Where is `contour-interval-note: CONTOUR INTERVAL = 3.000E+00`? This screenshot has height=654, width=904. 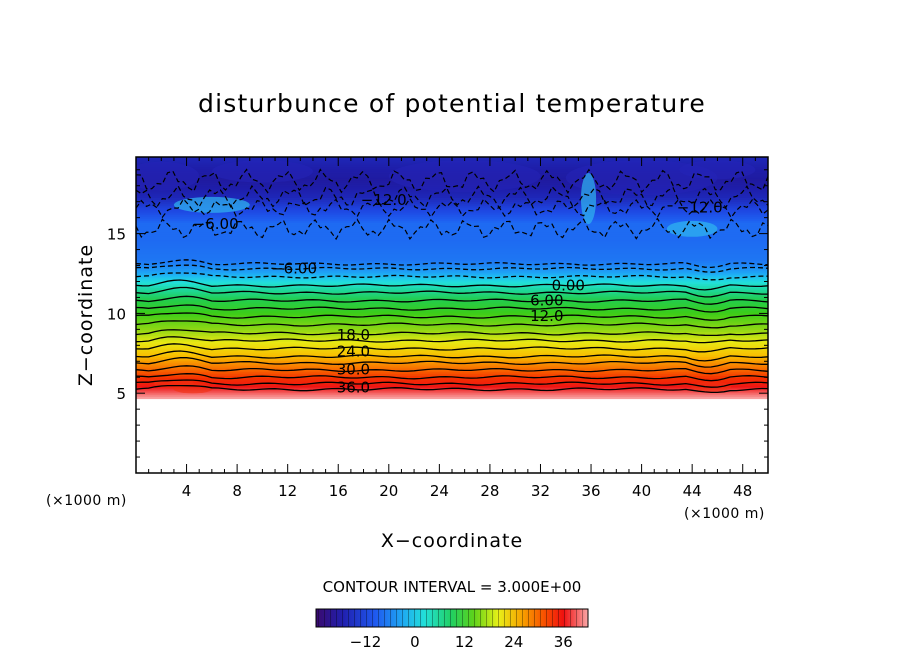 contour-interval-note: CONTOUR INTERVAL = 3.000E+00 is located at coordinates (452, 587).